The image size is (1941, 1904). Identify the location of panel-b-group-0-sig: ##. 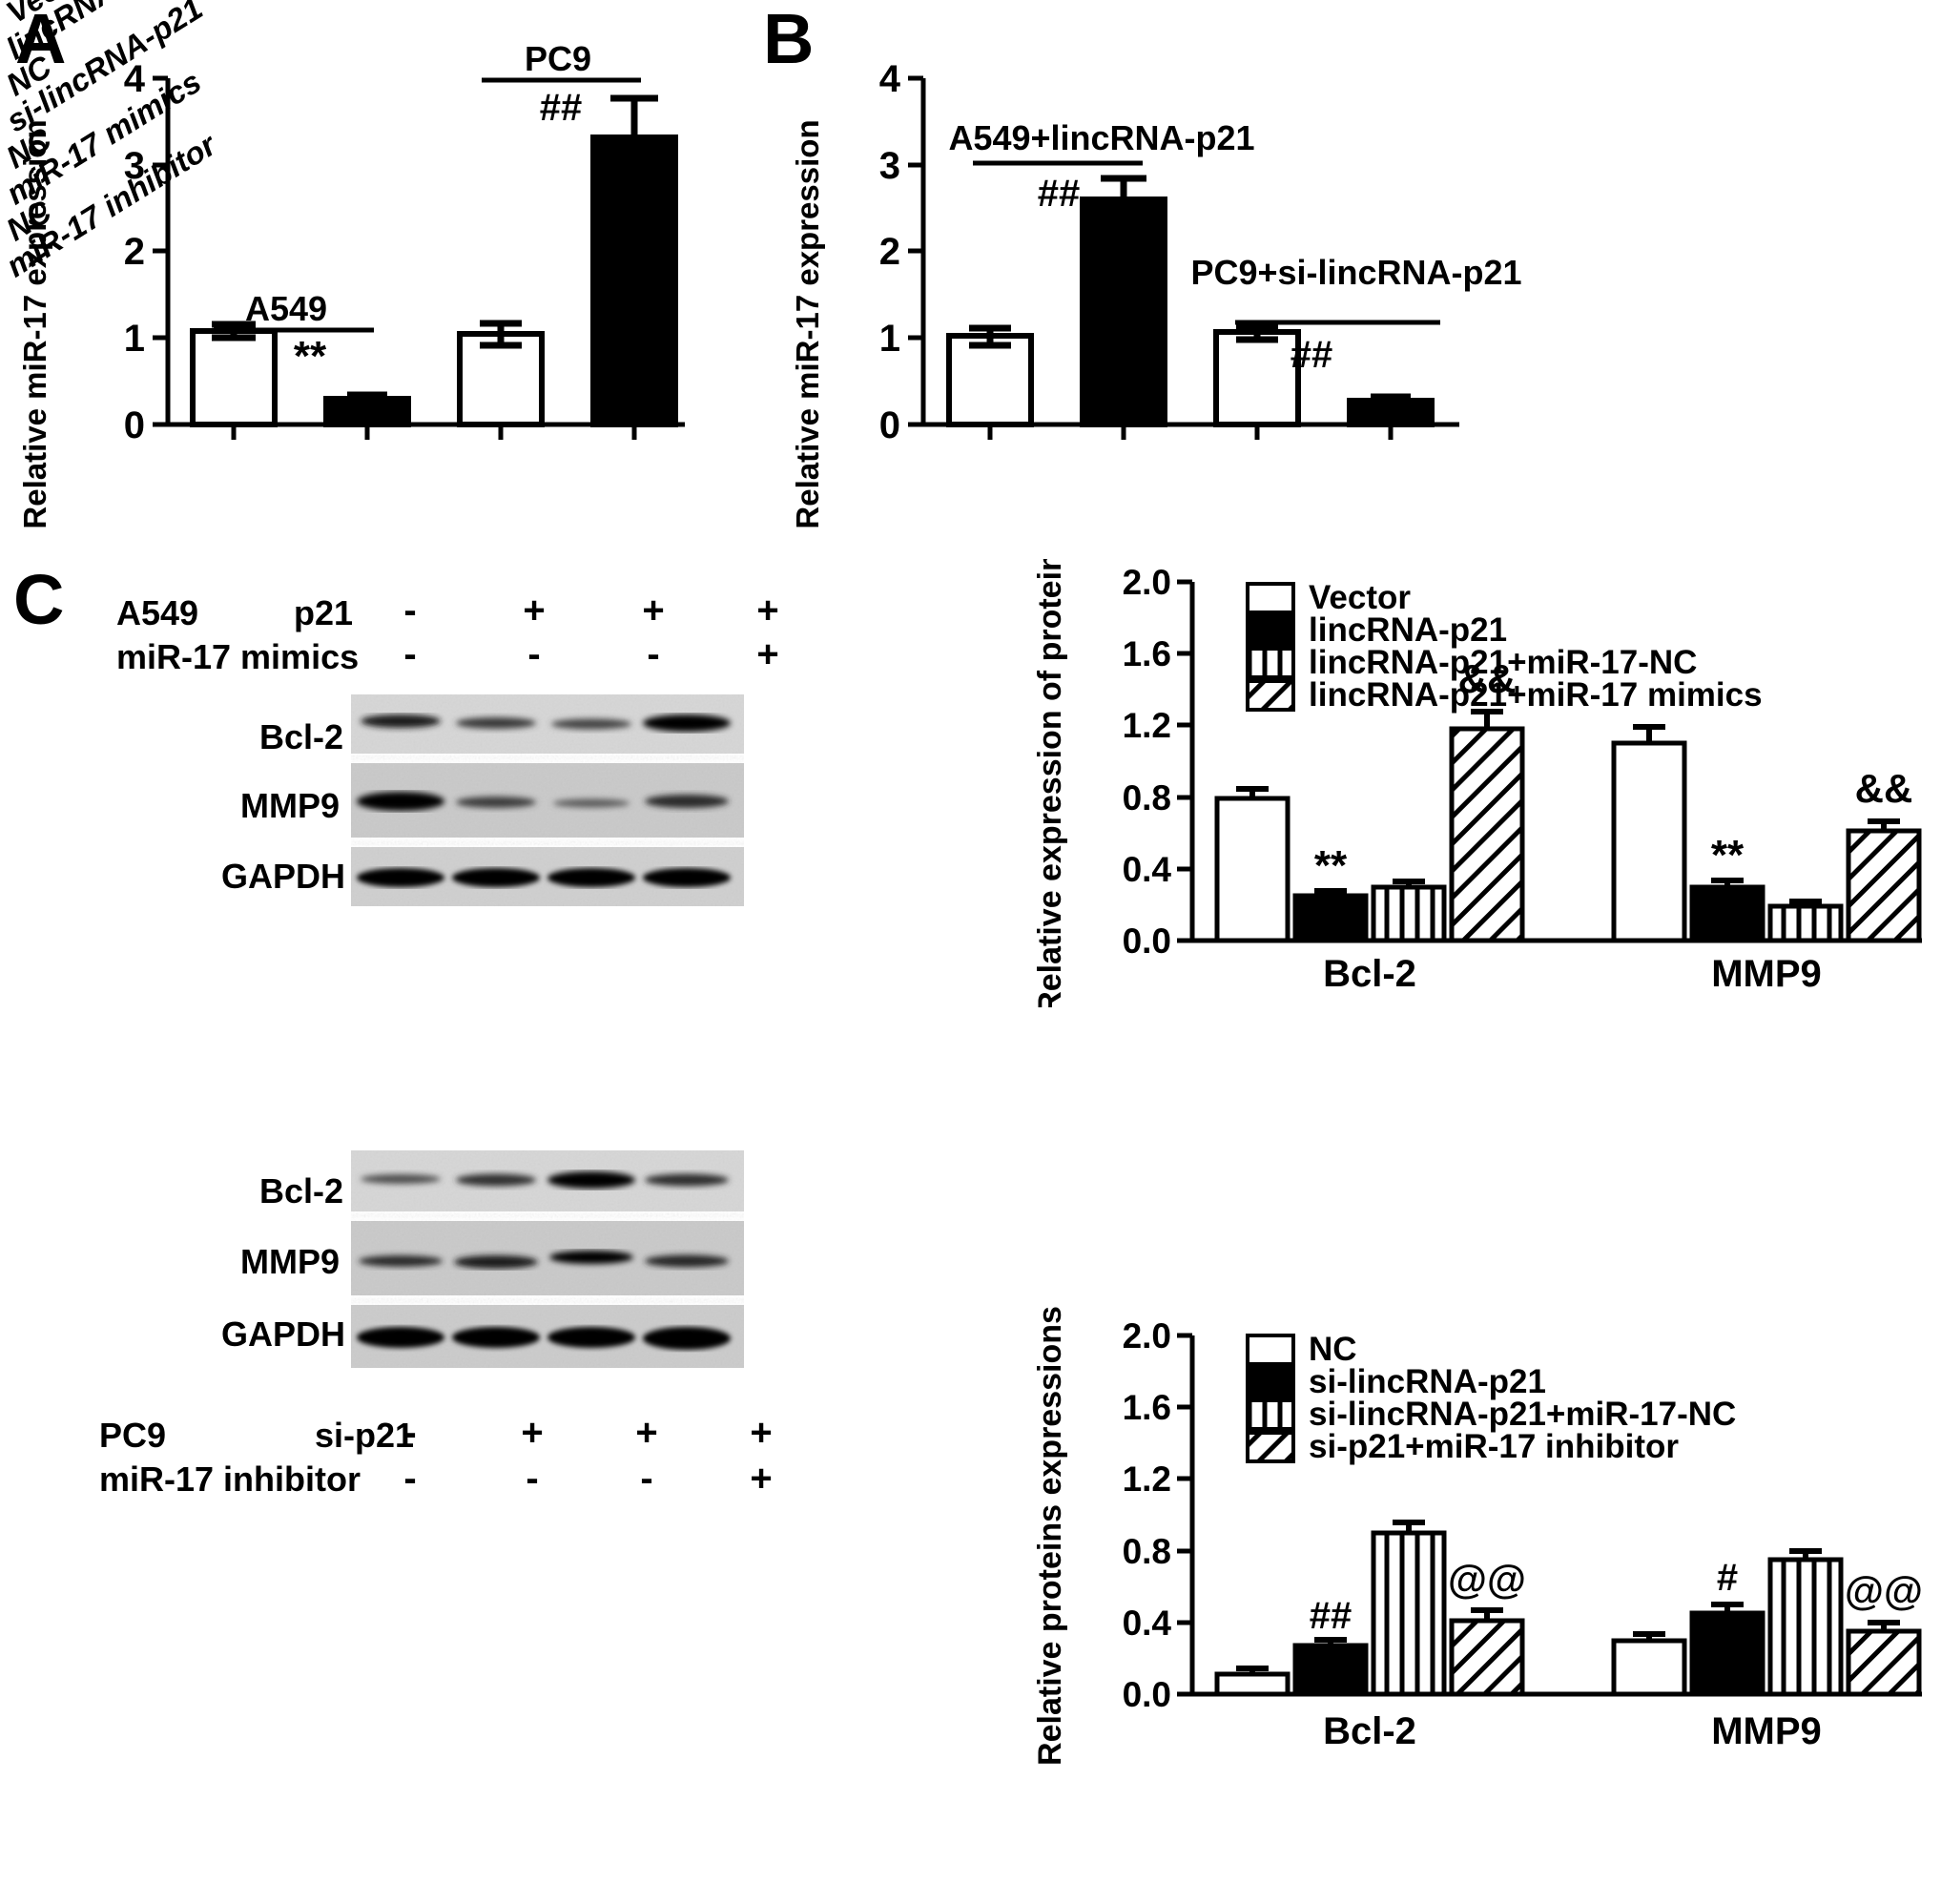
(1059, 194).